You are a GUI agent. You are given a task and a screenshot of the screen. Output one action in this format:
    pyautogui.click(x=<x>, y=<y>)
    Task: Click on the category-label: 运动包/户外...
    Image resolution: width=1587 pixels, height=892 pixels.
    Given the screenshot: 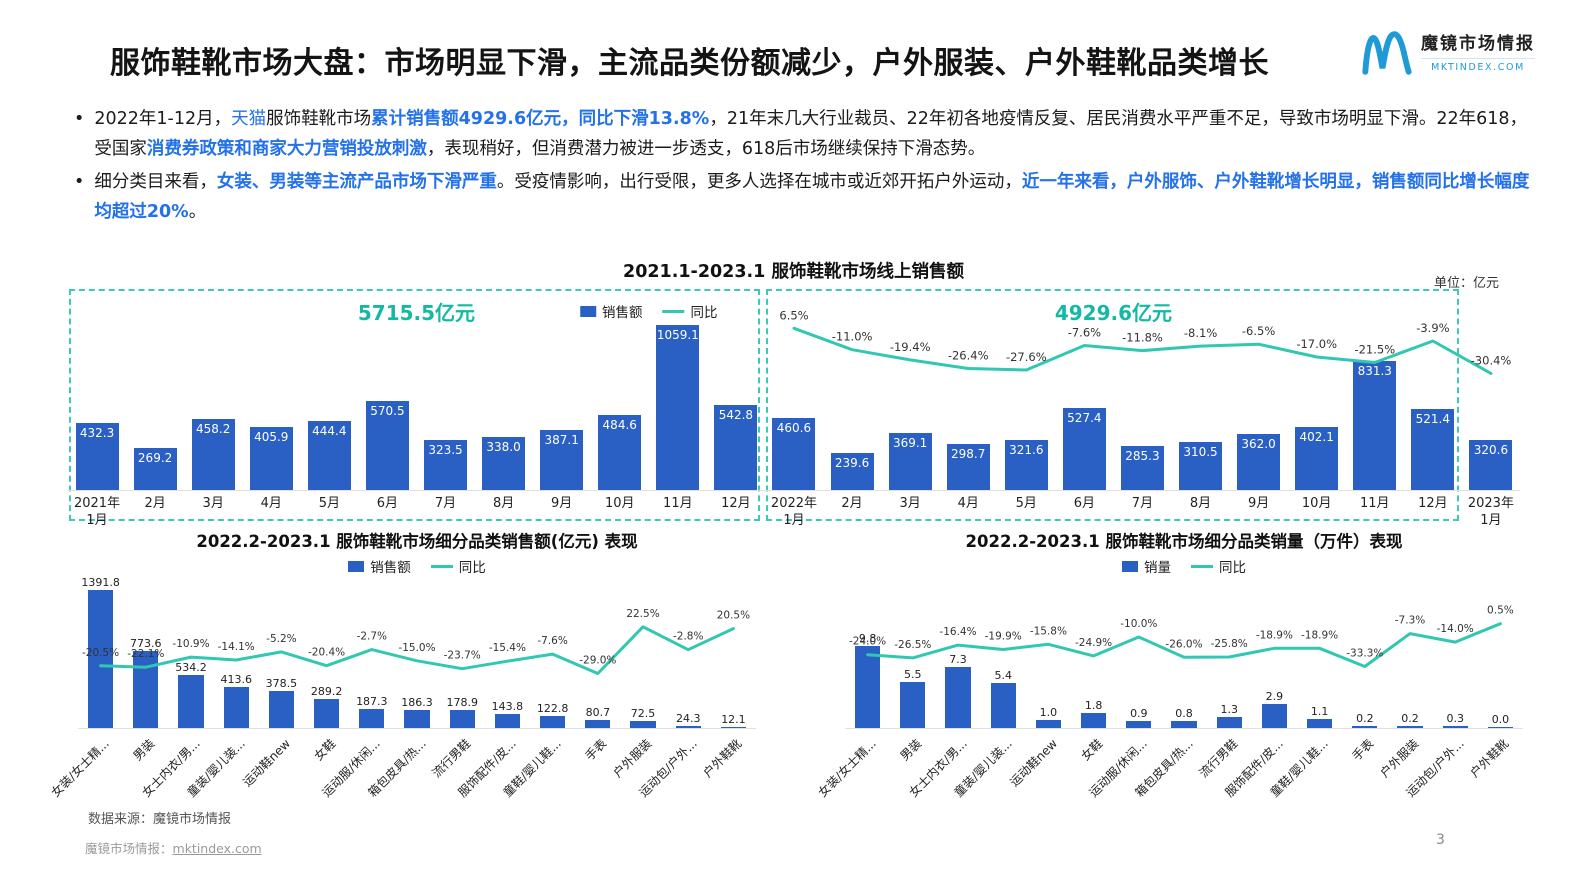 What is the action you would take?
    pyautogui.click(x=1440, y=768)
    